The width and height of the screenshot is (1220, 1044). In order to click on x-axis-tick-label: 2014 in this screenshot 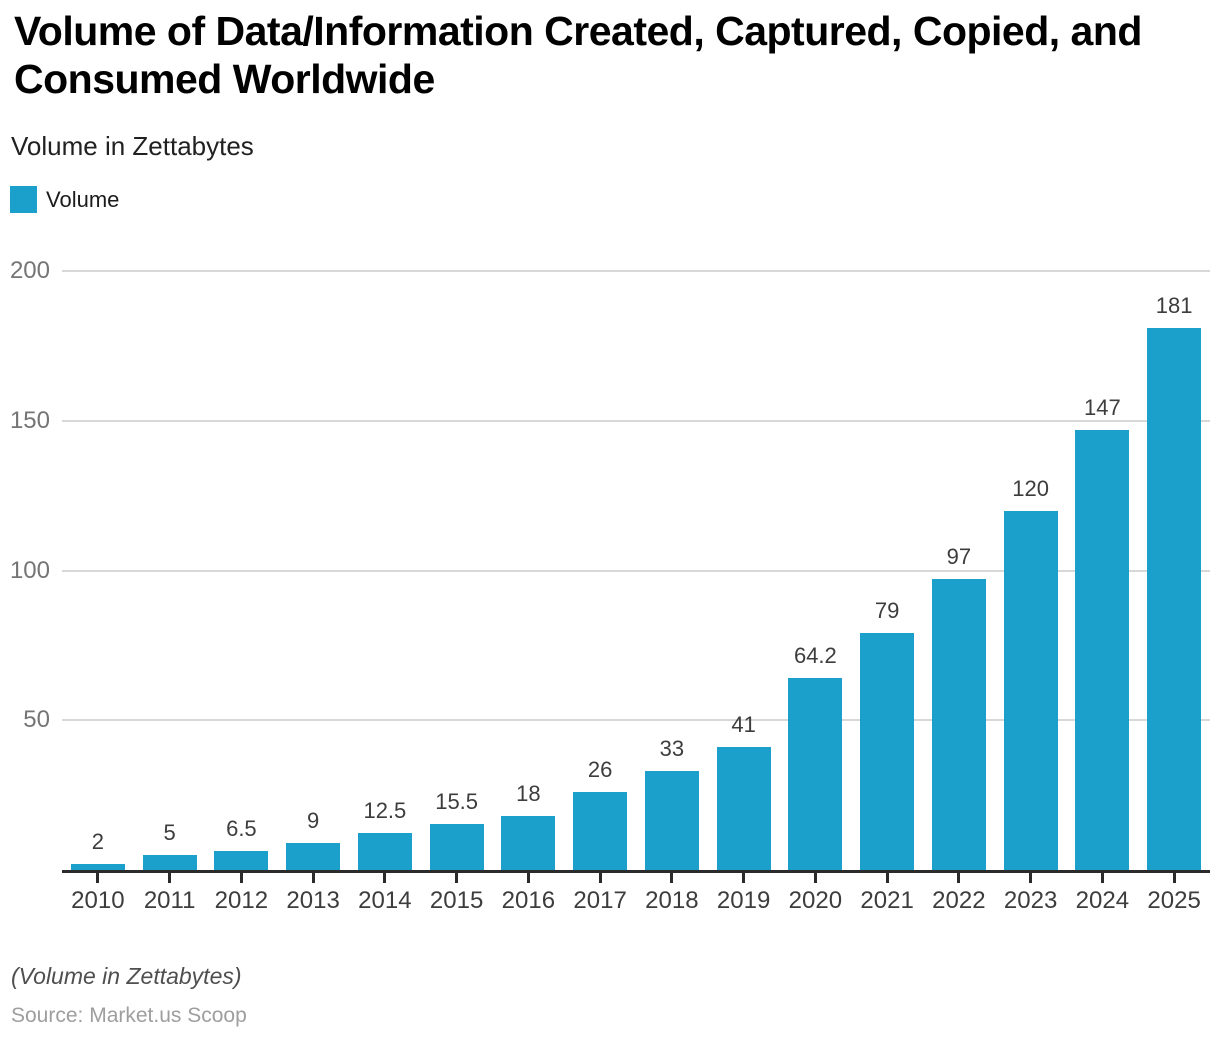, I will do `click(385, 900)`.